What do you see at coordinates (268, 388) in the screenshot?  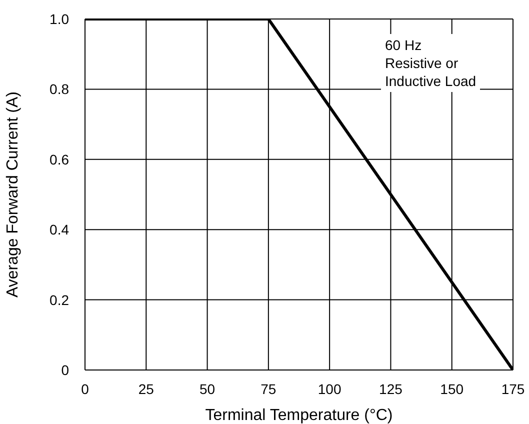 I see `x-tick-label: 75` at bounding box center [268, 388].